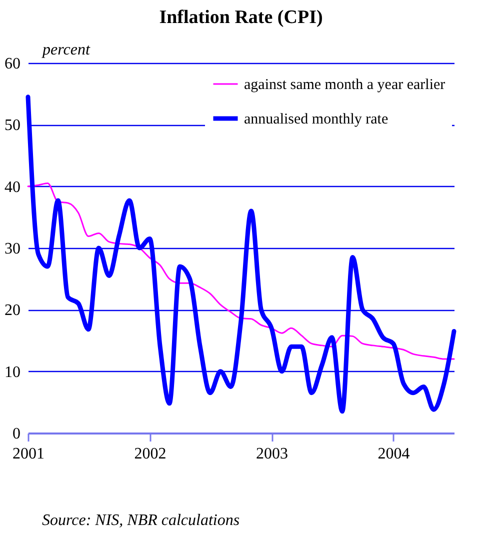 This screenshot has height=536, width=479. What do you see at coordinates (12, 311) in the screenshot?
I see `y-tick-label: 20` at bounding box center [12, 311].